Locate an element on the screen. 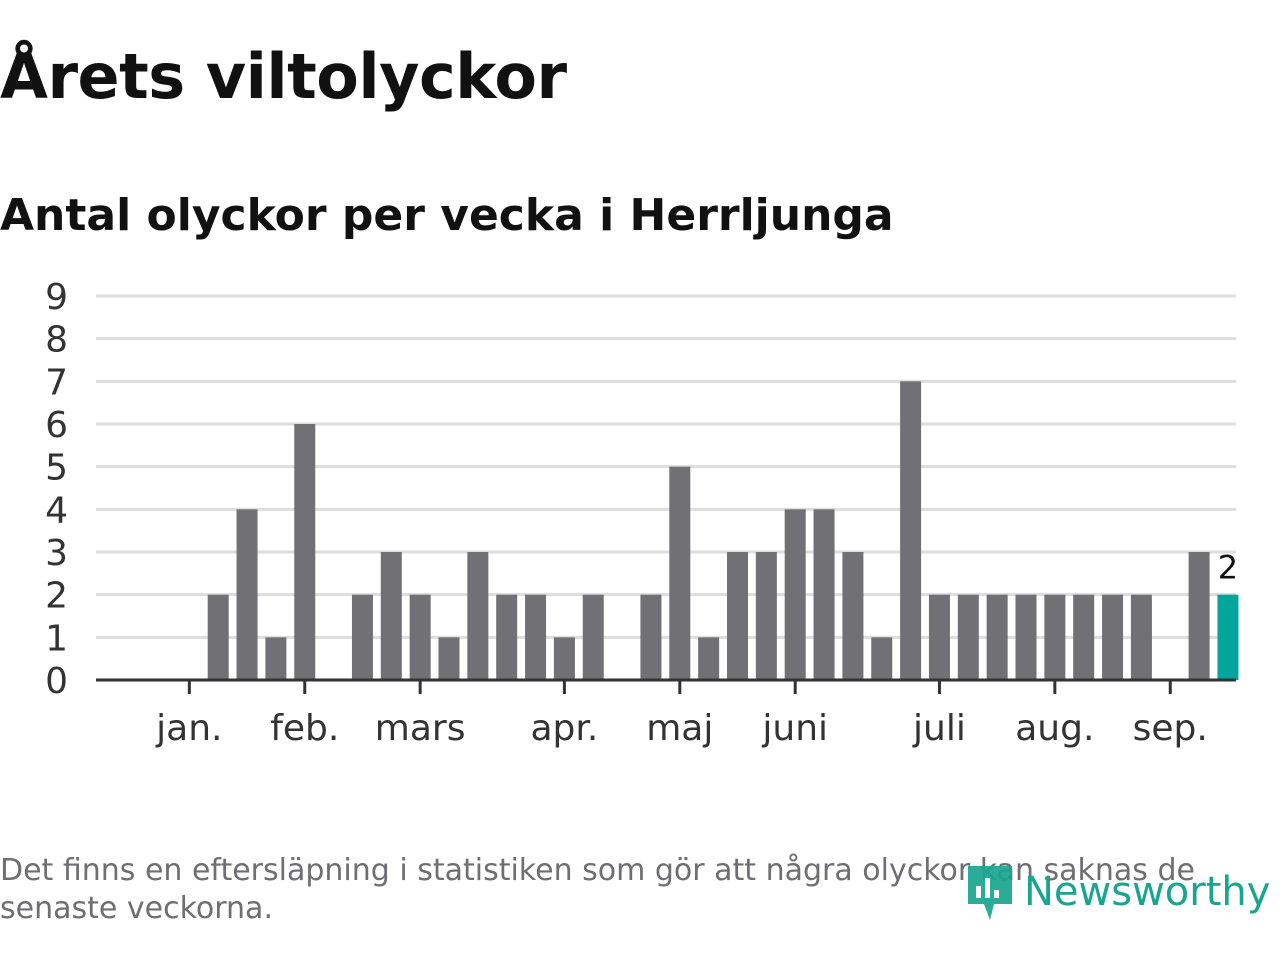 The width and height of the screenshot is (1280, 960). last-value-label: 2 is located at coordinates (1228, 568).